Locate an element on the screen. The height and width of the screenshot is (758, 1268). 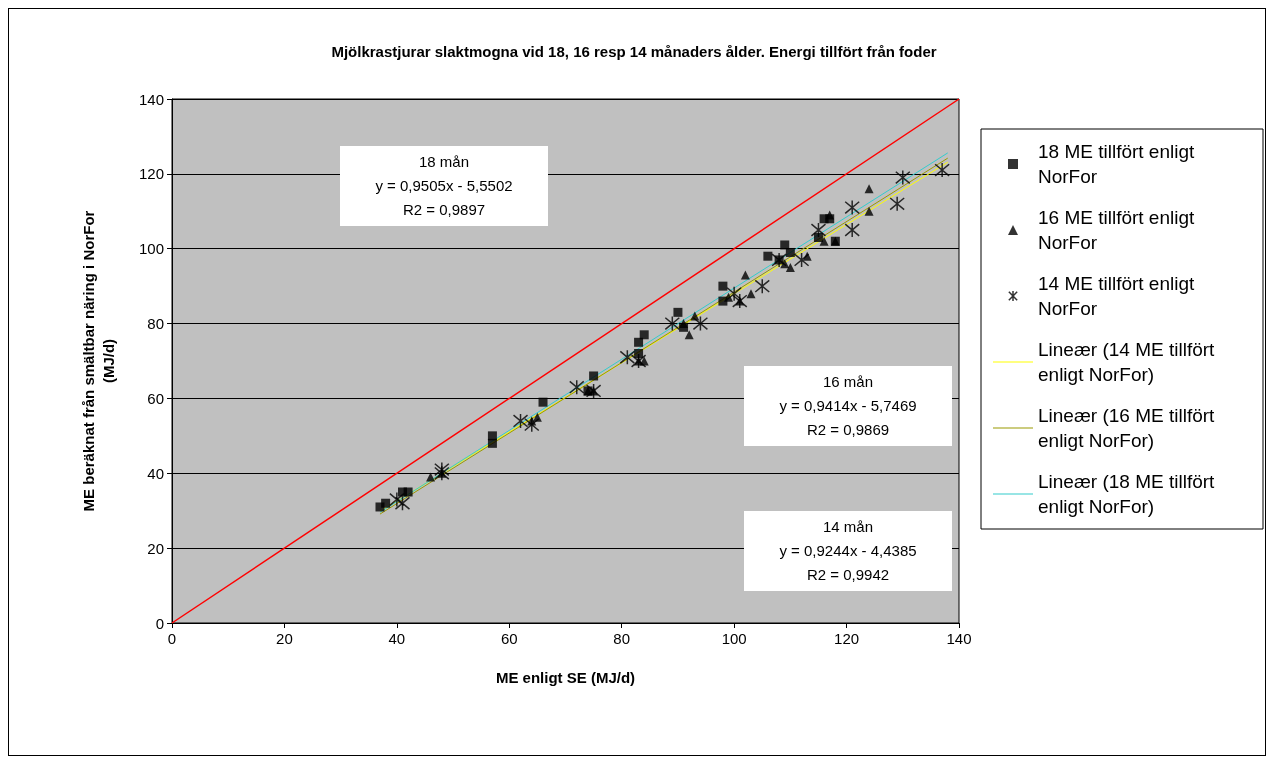
annotation: 14 mån y = 0,9244x - 4,4385 R2 = 0,9942 is located at coordinates (848, 551).